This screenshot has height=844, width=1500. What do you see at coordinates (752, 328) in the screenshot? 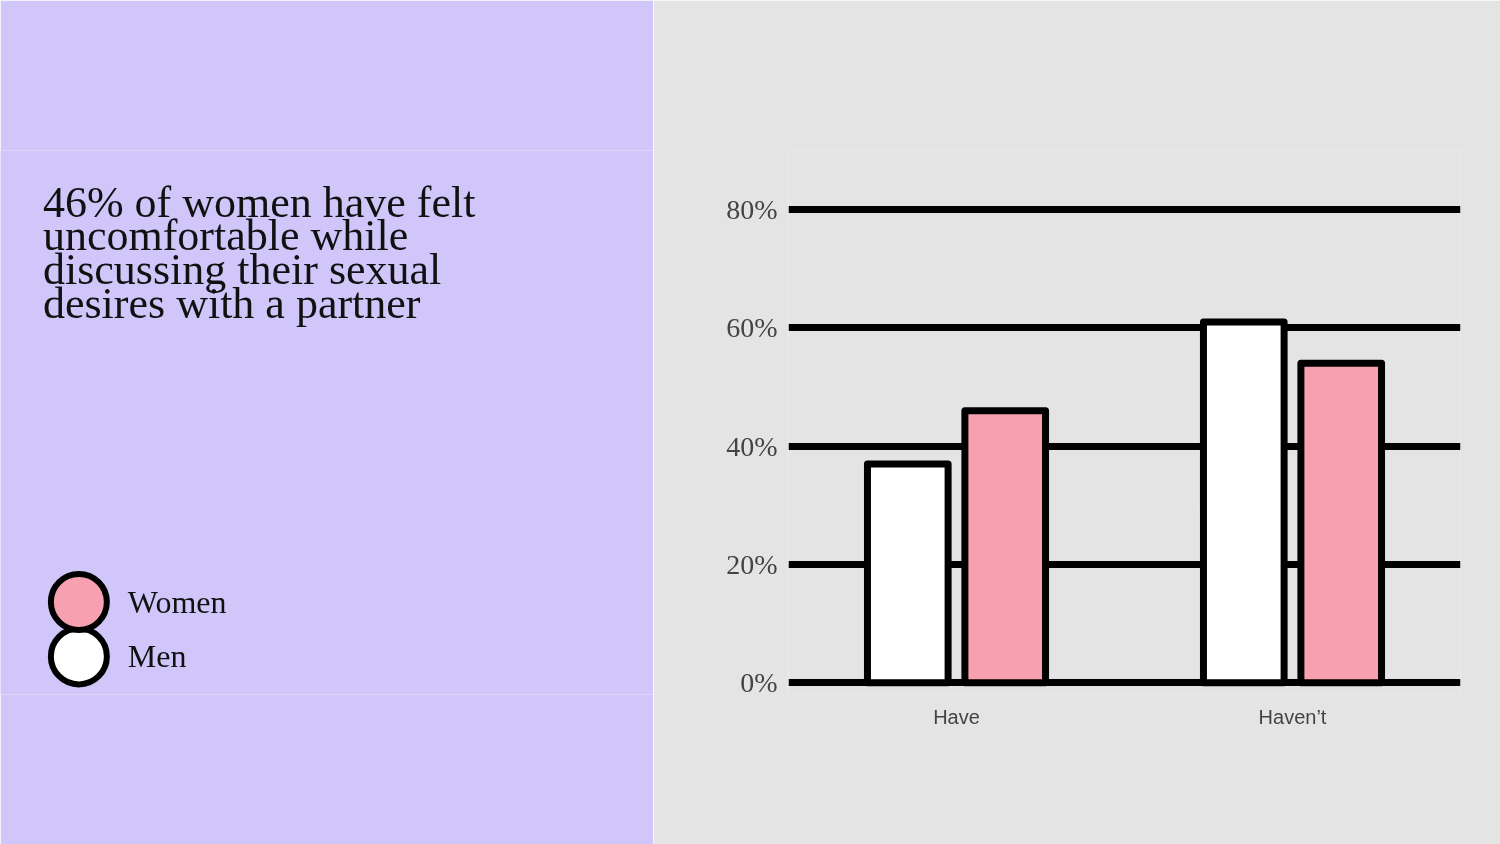
I see `y-tick-label: 60%` at bounding box center [752, 328].